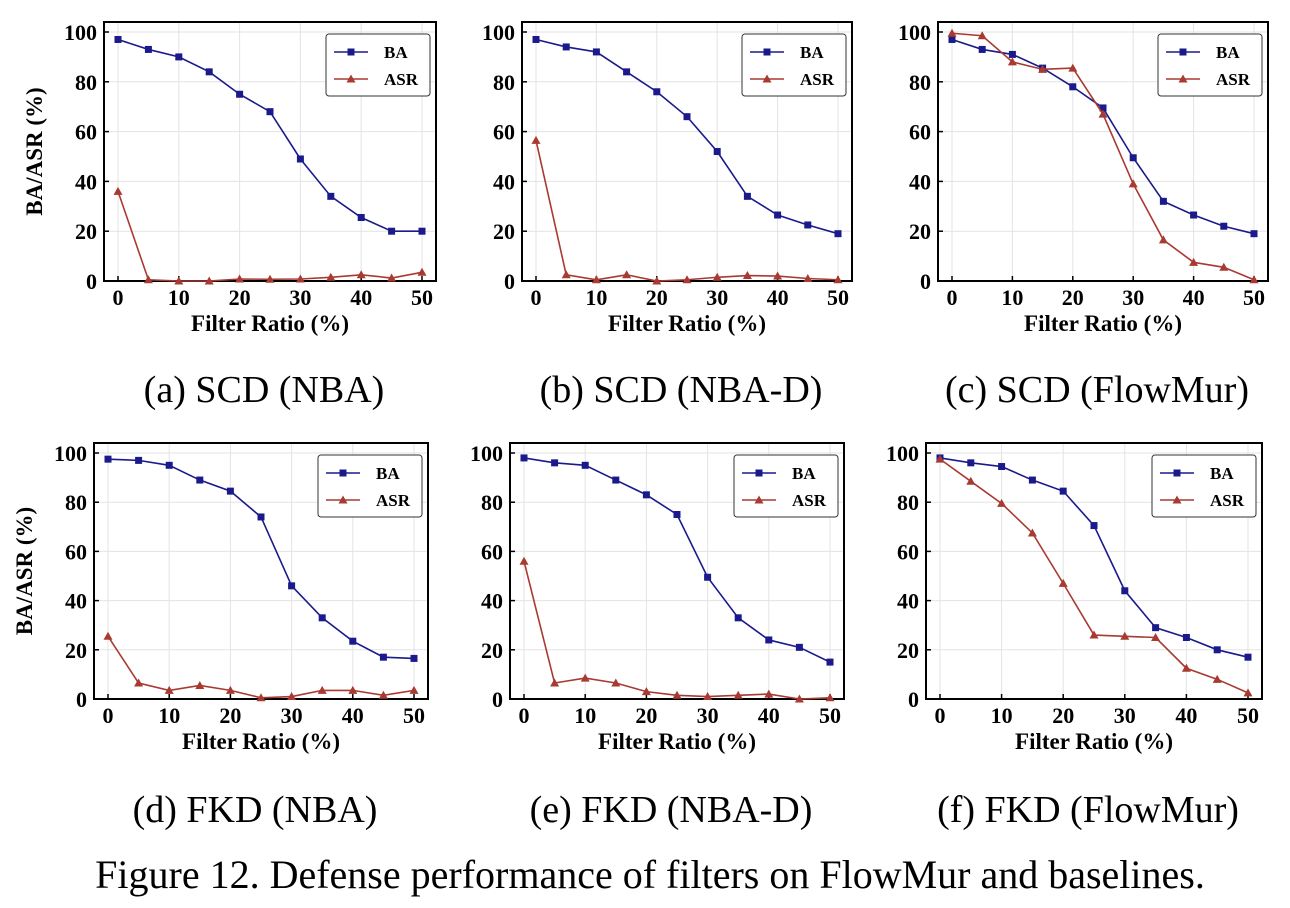 The image size is (1290, 908). What do you see at coordinates (778, 297) in the screenshot?
I see `x-tick-label: 40` at bounding box center [778, 297].